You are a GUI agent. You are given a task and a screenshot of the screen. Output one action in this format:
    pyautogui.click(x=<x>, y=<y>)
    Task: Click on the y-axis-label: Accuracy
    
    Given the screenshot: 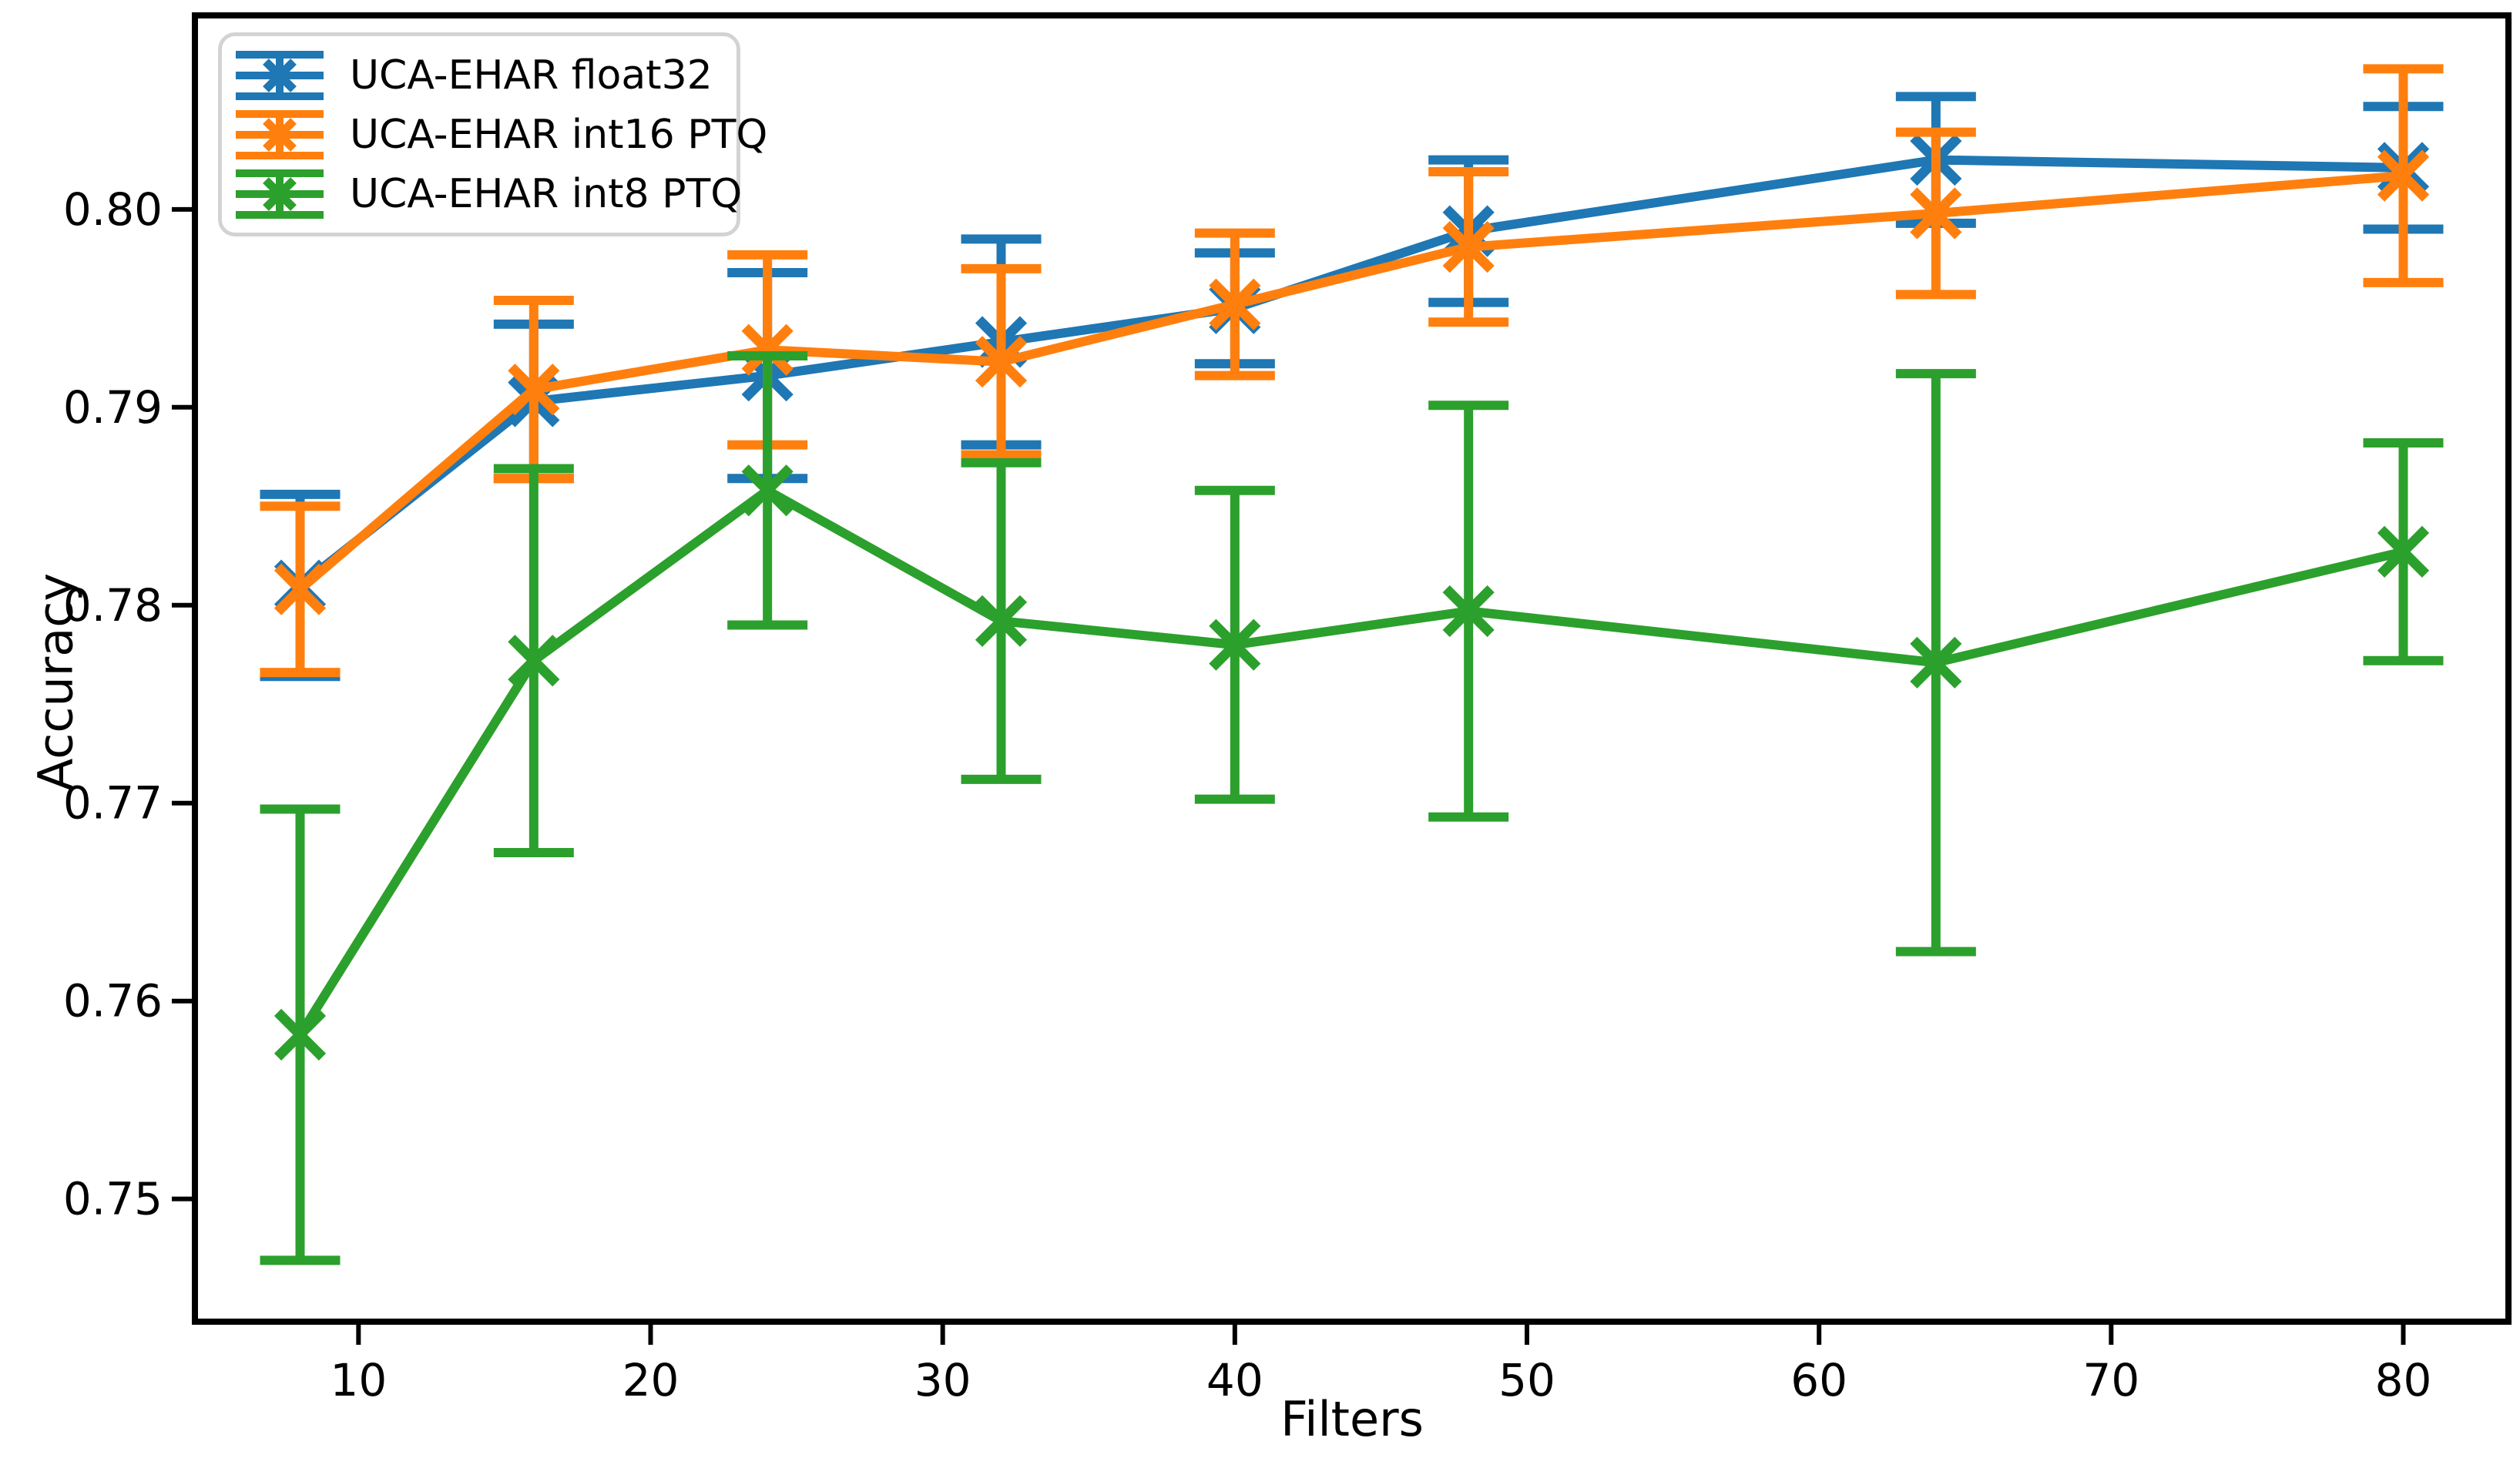 What is the action you would take?
    pyautogui.click(x=56, y=682)
    